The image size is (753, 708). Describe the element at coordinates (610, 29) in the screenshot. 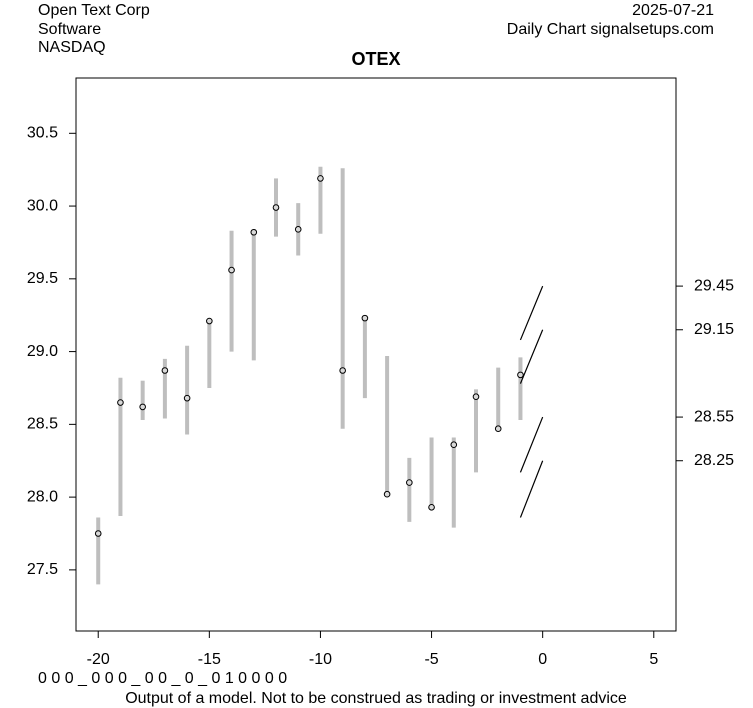

I see `source: Daily Chart signalsetups.com` at that location.